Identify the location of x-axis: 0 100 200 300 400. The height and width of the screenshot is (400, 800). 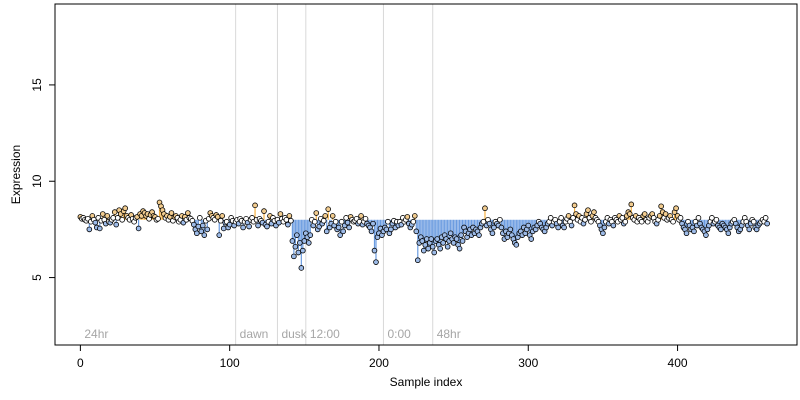
(382, 357).